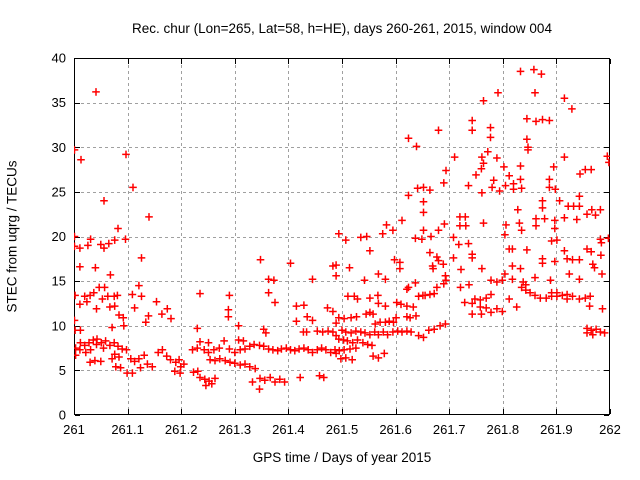  What do you see at coordinates (395, 429) in the screenshot?
I see `x-tick-label: 261.6` at bounding box center [395, 429].